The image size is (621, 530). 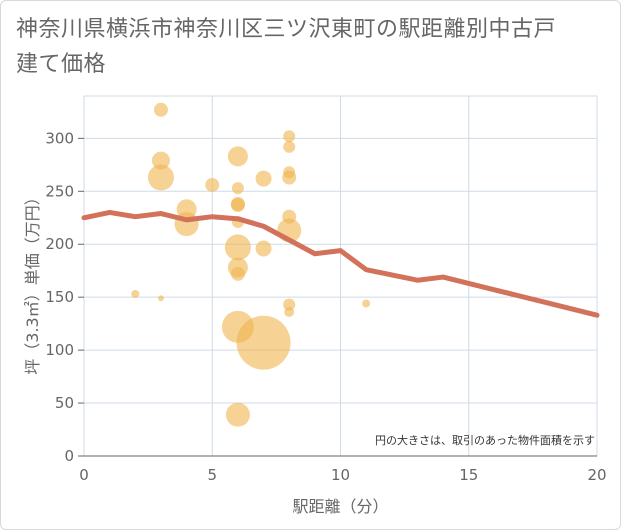 I want to click on y-tick-label: 0, so click(x=69, y=456).